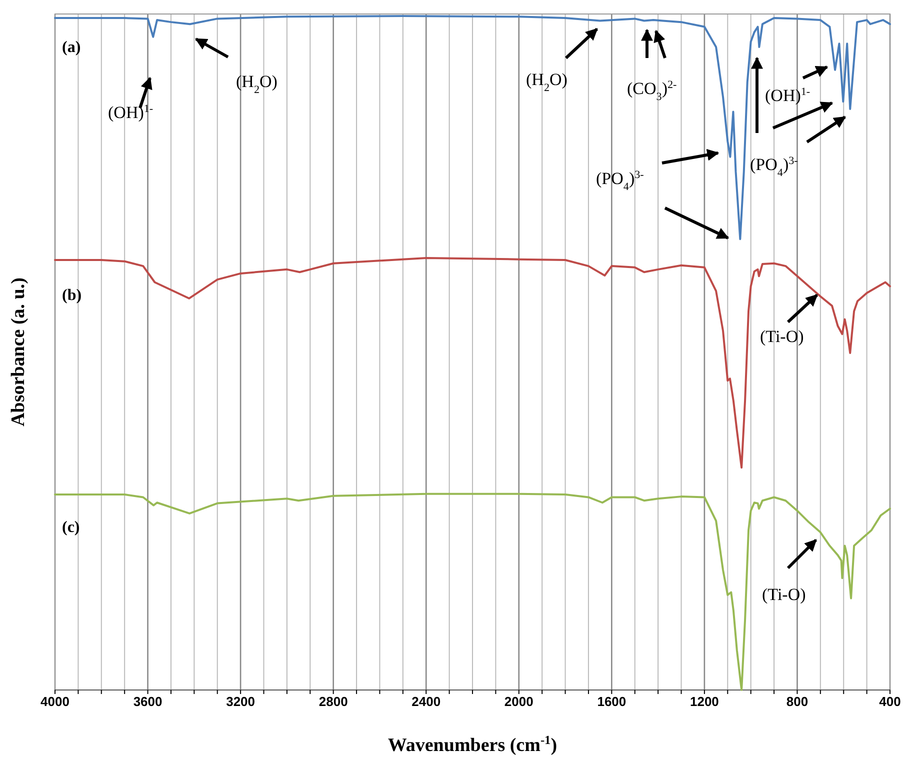 The image size is (904, 763). What do you see at coordinates (704, 702) in the screenshot?
I see `x-tick-label: 1200` at bounding box center [704, 702].